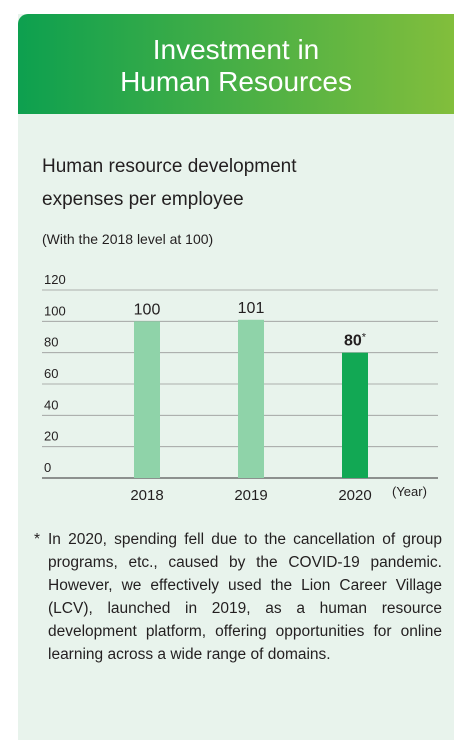 The width and height of the screenshot is (454, 740). I want to click on value-label: 80*, so click(355, 341).